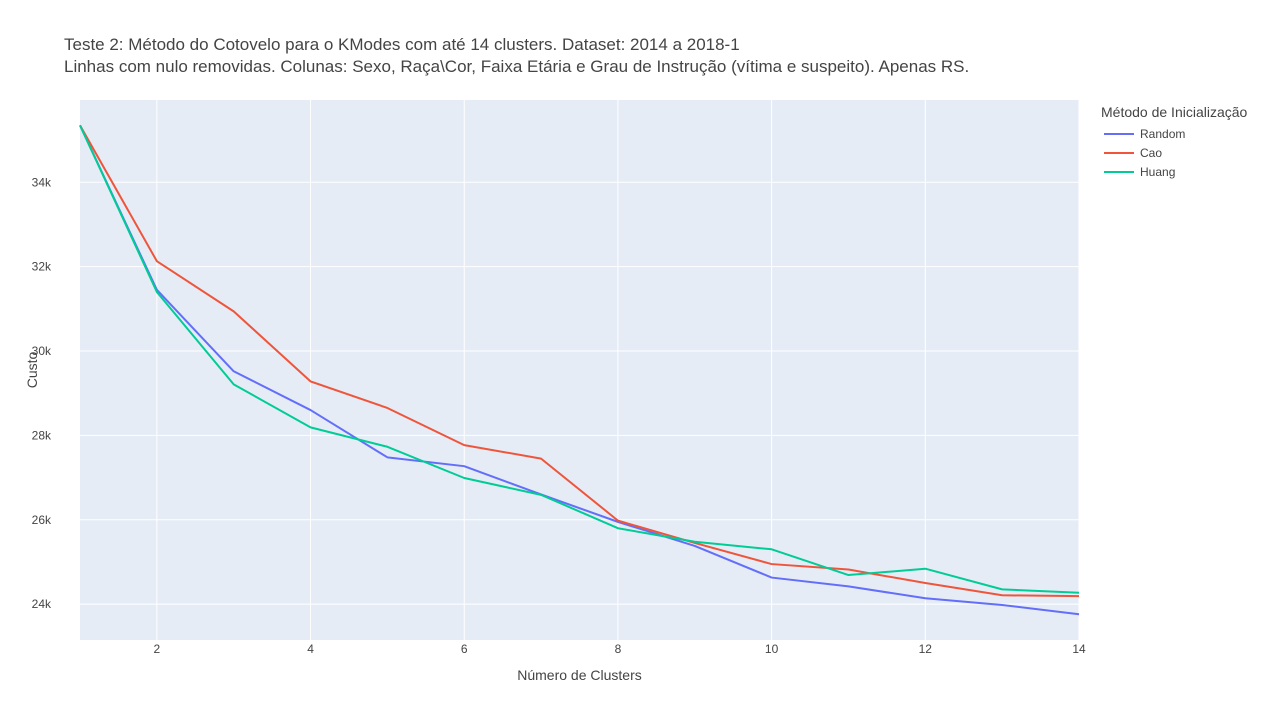  Describe the element at coordinates (42, 267) in the screenshot. I see `y-tick-label: 32k` at that location.